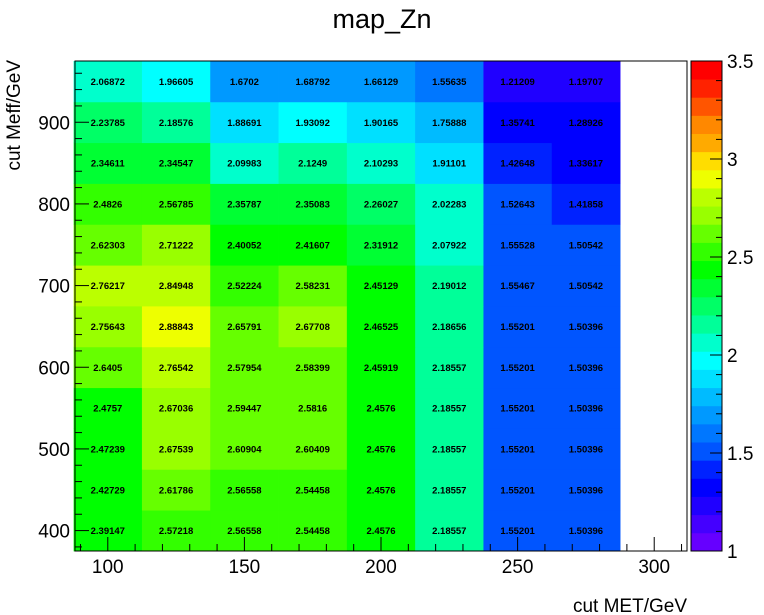  What do you see at coordinates (108, 368) in the screenshot?
I see `cell-value-label: 2.6405` at bounding box center [108, 368].